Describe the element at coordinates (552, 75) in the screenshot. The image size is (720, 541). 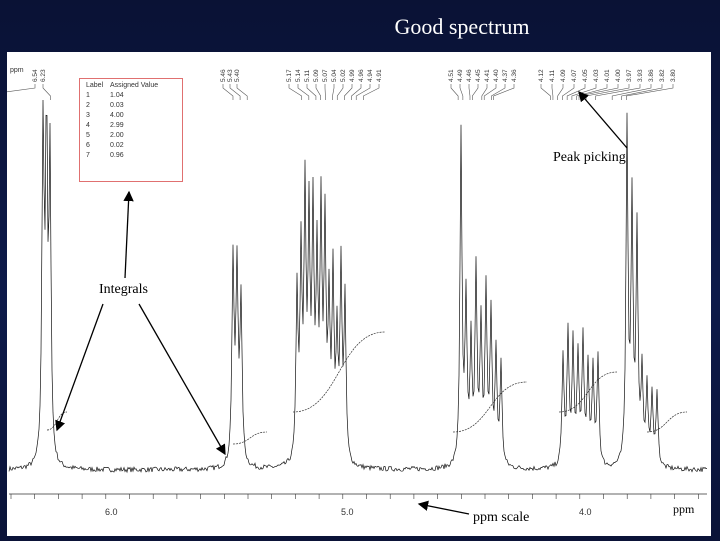
I see `peak-label: 4.11` at that location.